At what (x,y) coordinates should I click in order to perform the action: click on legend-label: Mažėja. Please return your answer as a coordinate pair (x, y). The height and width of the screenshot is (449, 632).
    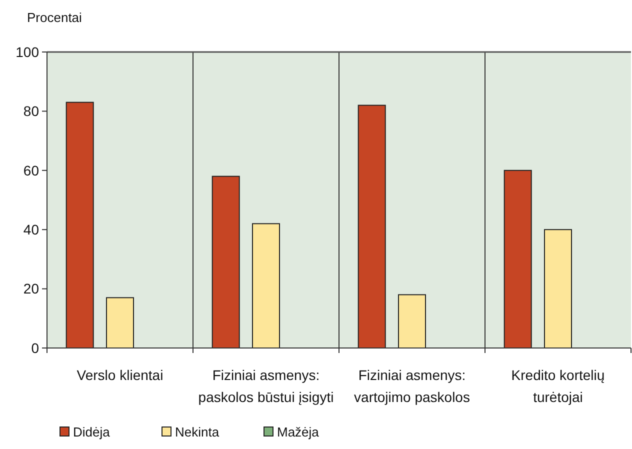
    Looking at the image, I should click on (298, 432).